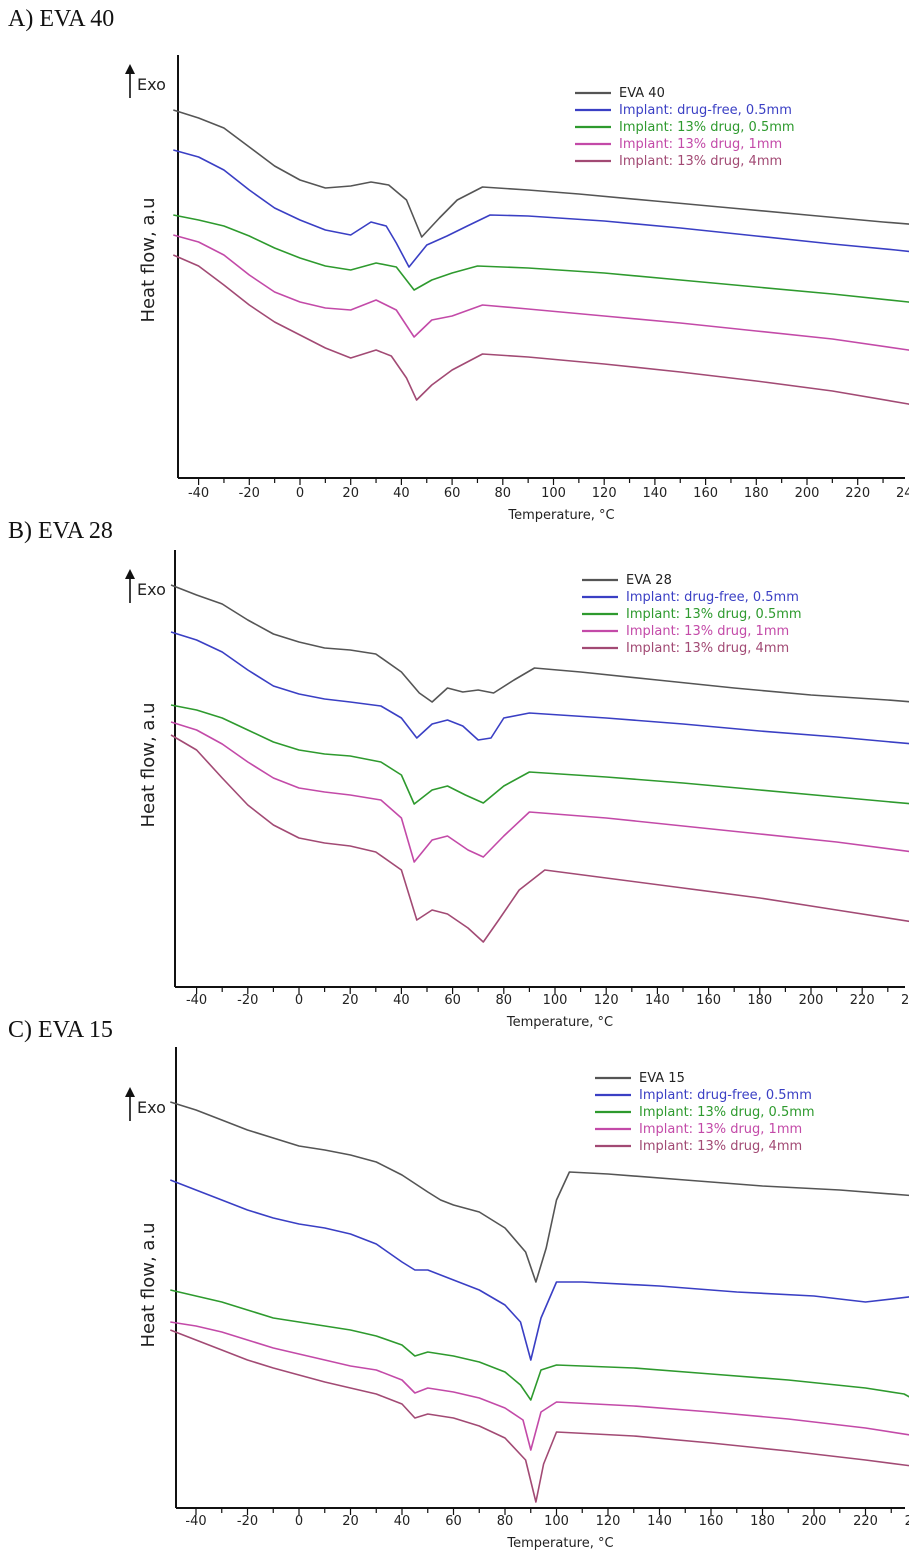 The image size is (909, 1553). Describe the element at coordinates (642, 93) in the screenshot. I see `legend-label: EVA 40` at that location.